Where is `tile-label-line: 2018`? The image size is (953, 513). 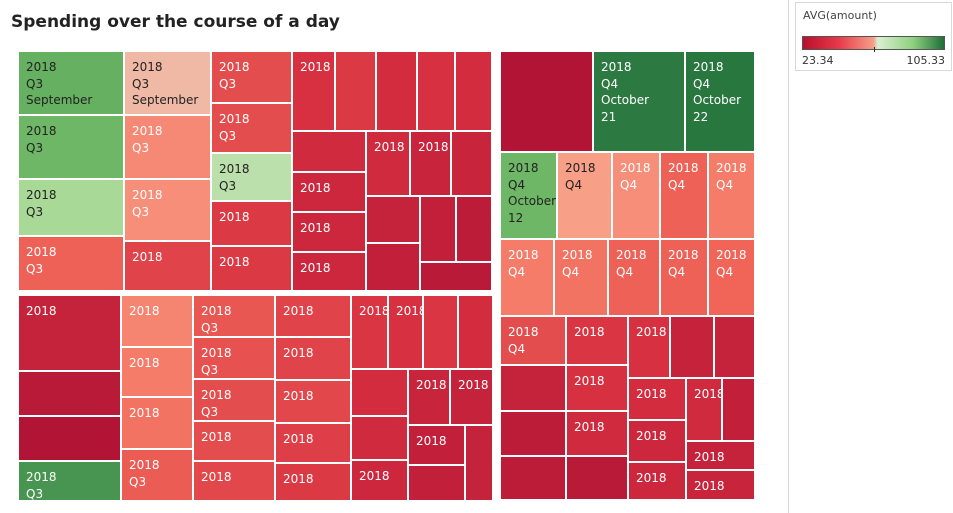 tile-label-line: 2018 is located at coordinates (144, 311).